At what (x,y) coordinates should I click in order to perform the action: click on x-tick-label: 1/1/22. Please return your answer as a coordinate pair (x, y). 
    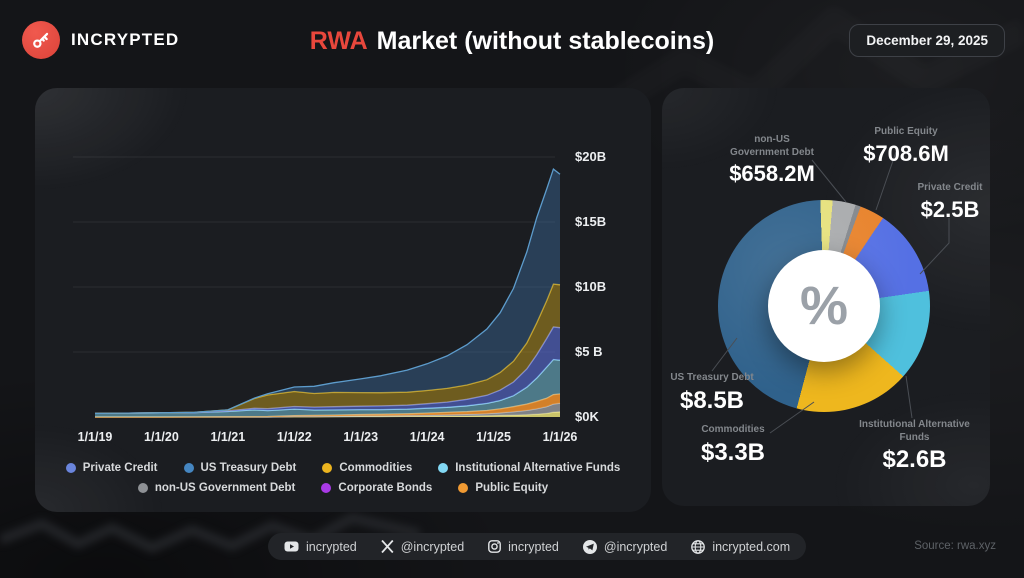
    Looking at the image, I should click on (294, 437).